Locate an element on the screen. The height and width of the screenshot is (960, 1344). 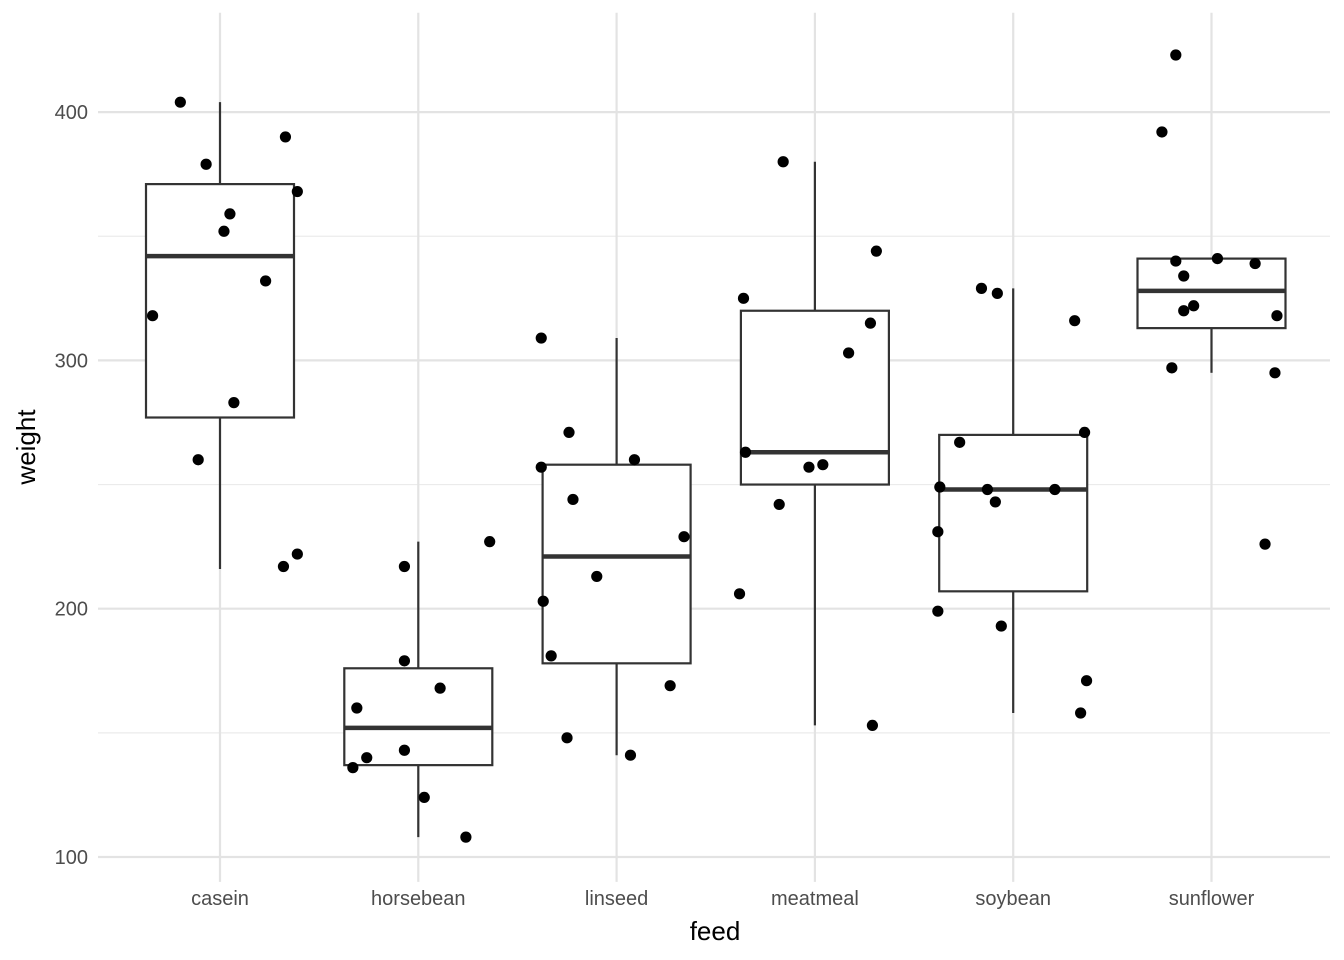
x-tick-label: sunflower is located at coordinates (1212, 899).